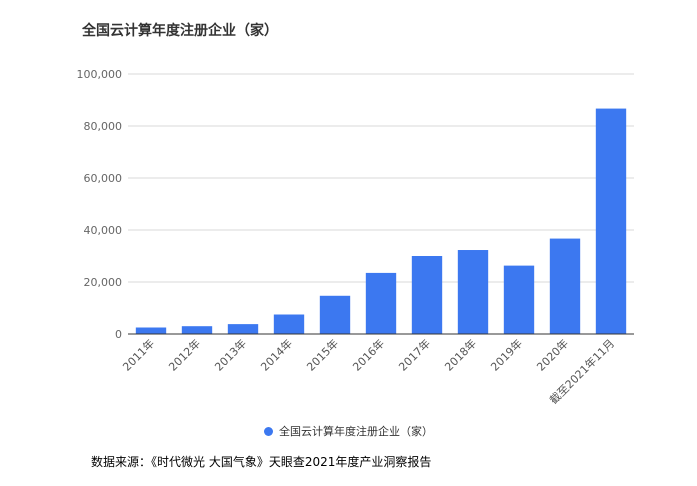 This screenshot has width=697, height=486. I want to click on x-tick-label: 2012年, so click(184, 354).